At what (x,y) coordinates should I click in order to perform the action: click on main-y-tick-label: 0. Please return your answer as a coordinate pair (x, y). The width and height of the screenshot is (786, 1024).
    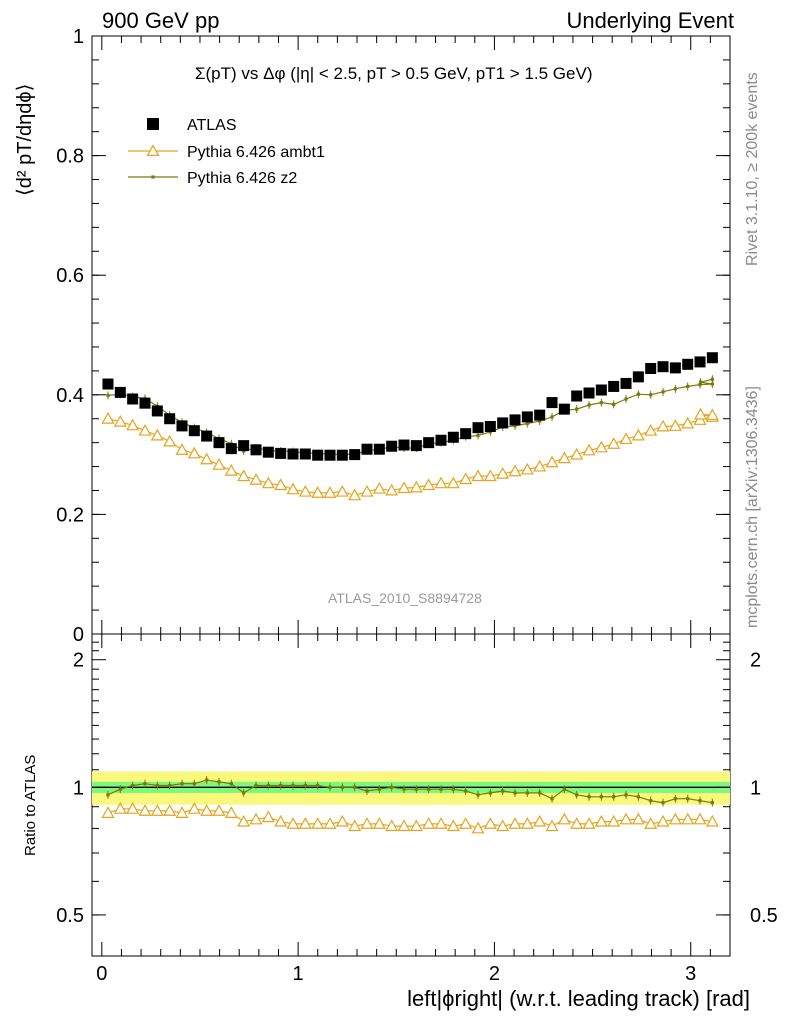
    Looking at the image, I should click on (78, 635).